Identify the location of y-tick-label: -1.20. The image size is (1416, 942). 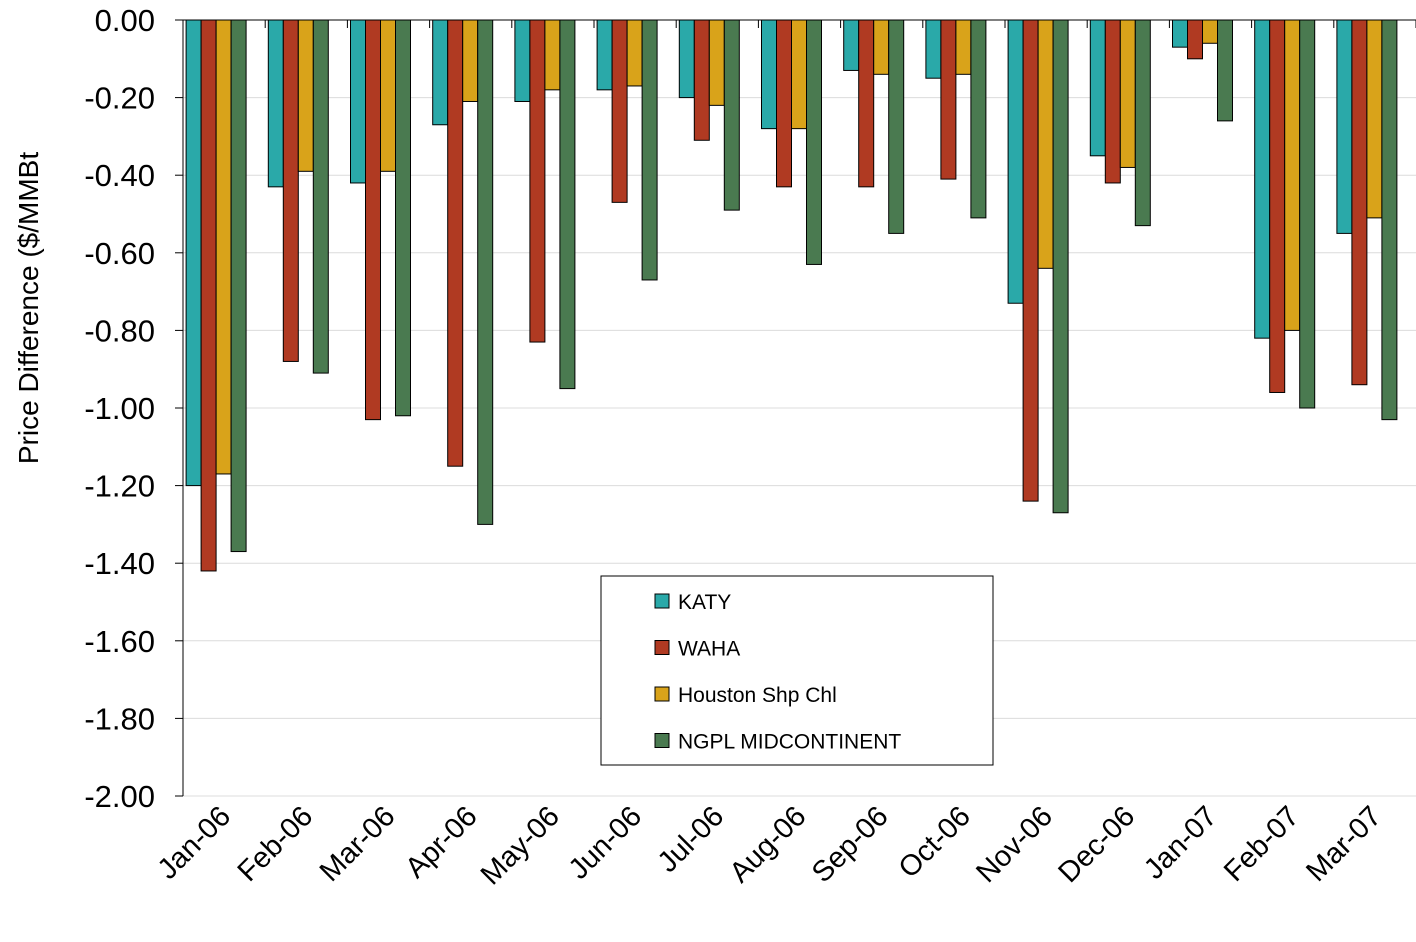
(119, 486).